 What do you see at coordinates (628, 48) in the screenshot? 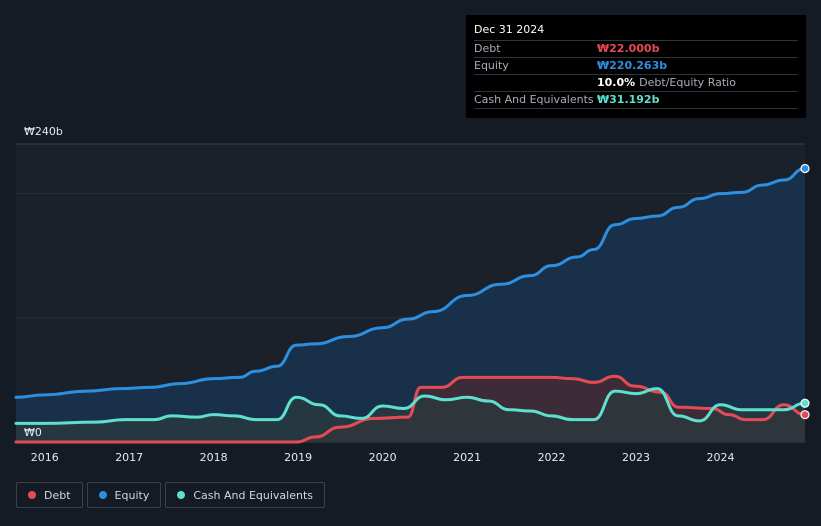
I see `tooltip-value: ₩22.000b` at bounding box center [628, 48].